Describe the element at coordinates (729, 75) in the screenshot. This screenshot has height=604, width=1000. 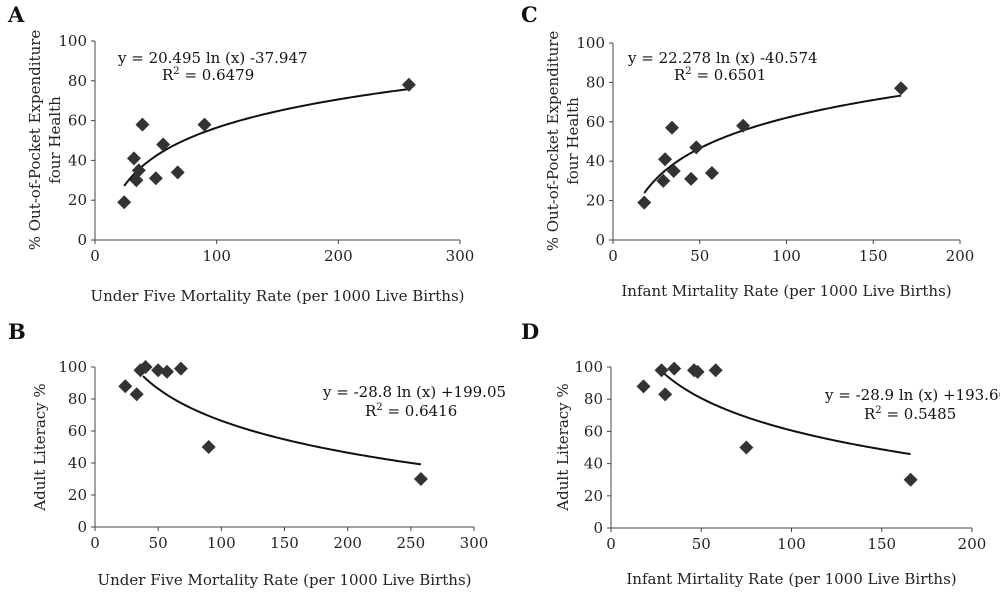
I see `r-squared-value: = 0.6501` at that location.